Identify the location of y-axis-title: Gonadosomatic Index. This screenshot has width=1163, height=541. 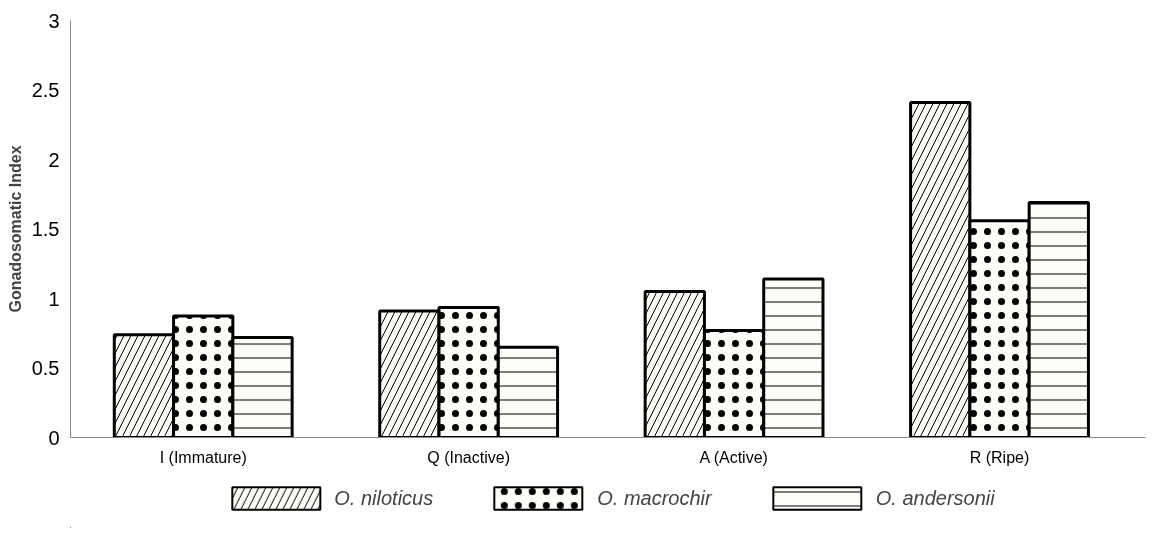
(15, 229).